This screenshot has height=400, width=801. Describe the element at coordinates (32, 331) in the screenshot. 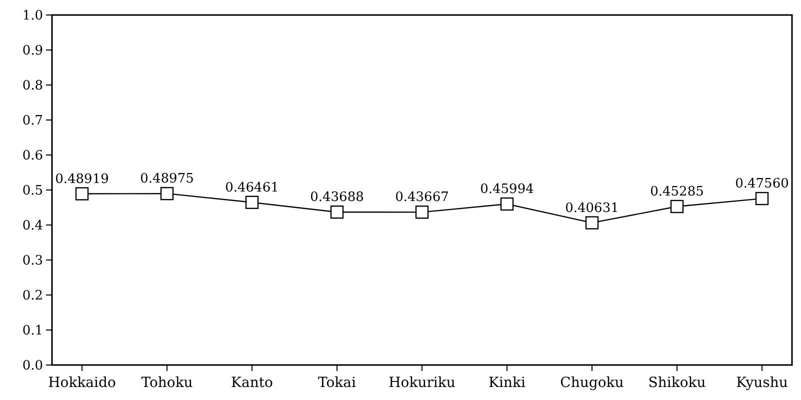

I see `y-tick-label: 0.1` at that location.